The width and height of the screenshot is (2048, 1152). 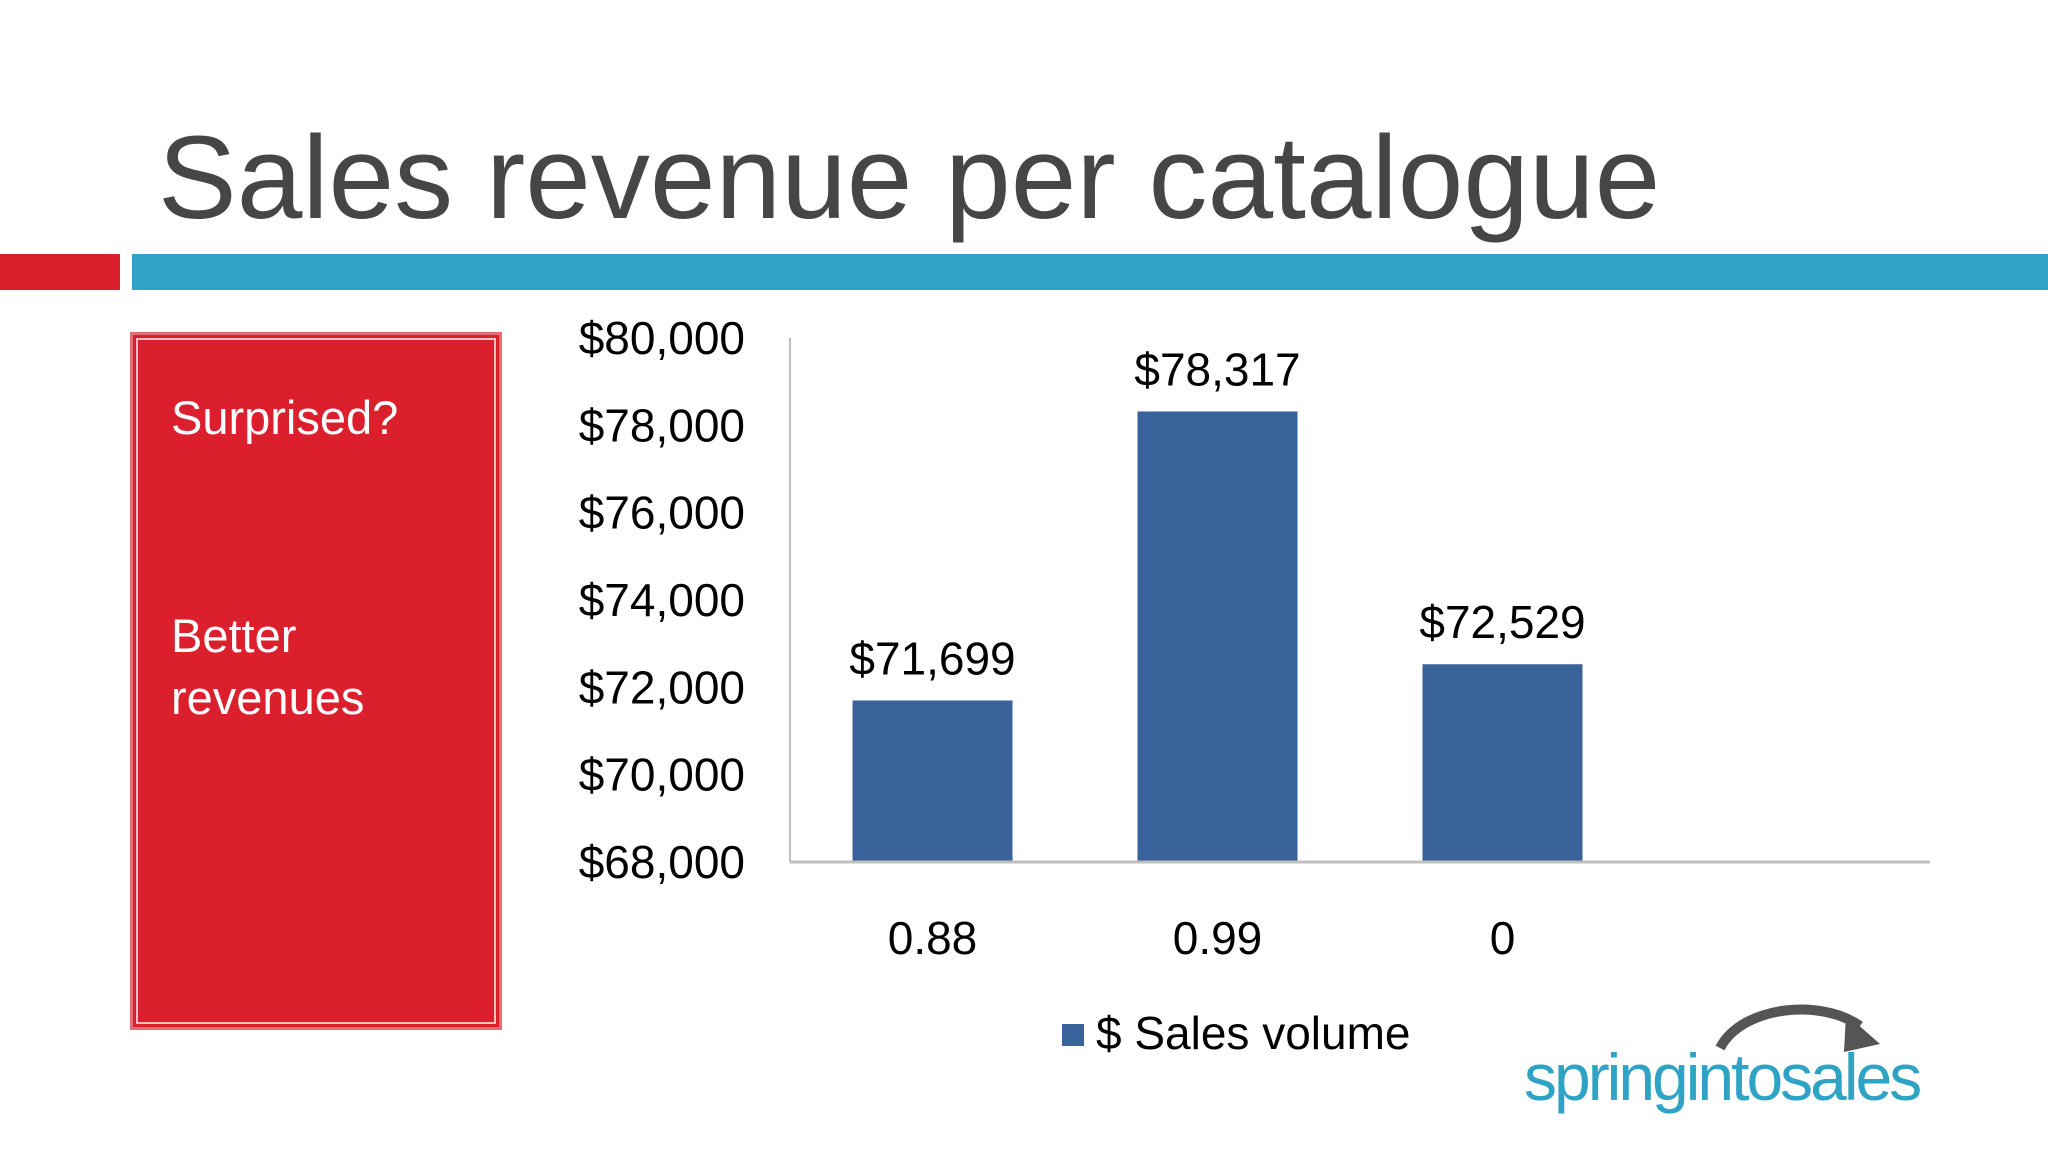 What do you see at coordinates (662, 425) in the screenshot?
I see `y-tick-label: $78,000` at bounding box center [662, 425].